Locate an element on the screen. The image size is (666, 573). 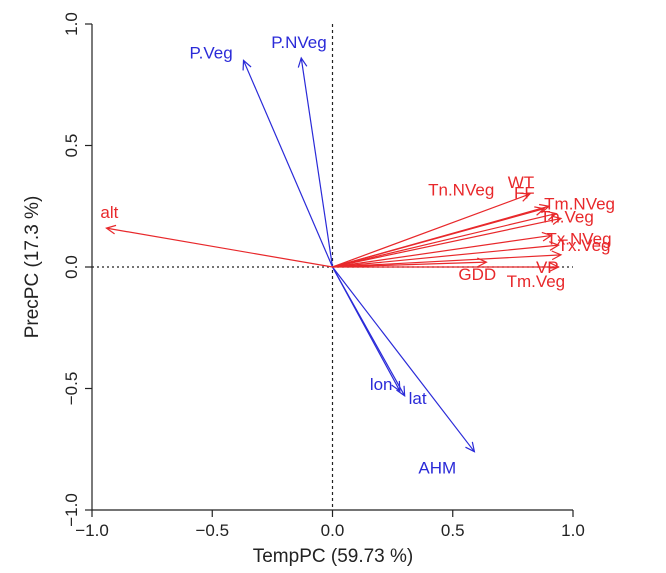
vector-vp is located at coordinates (447, 259).